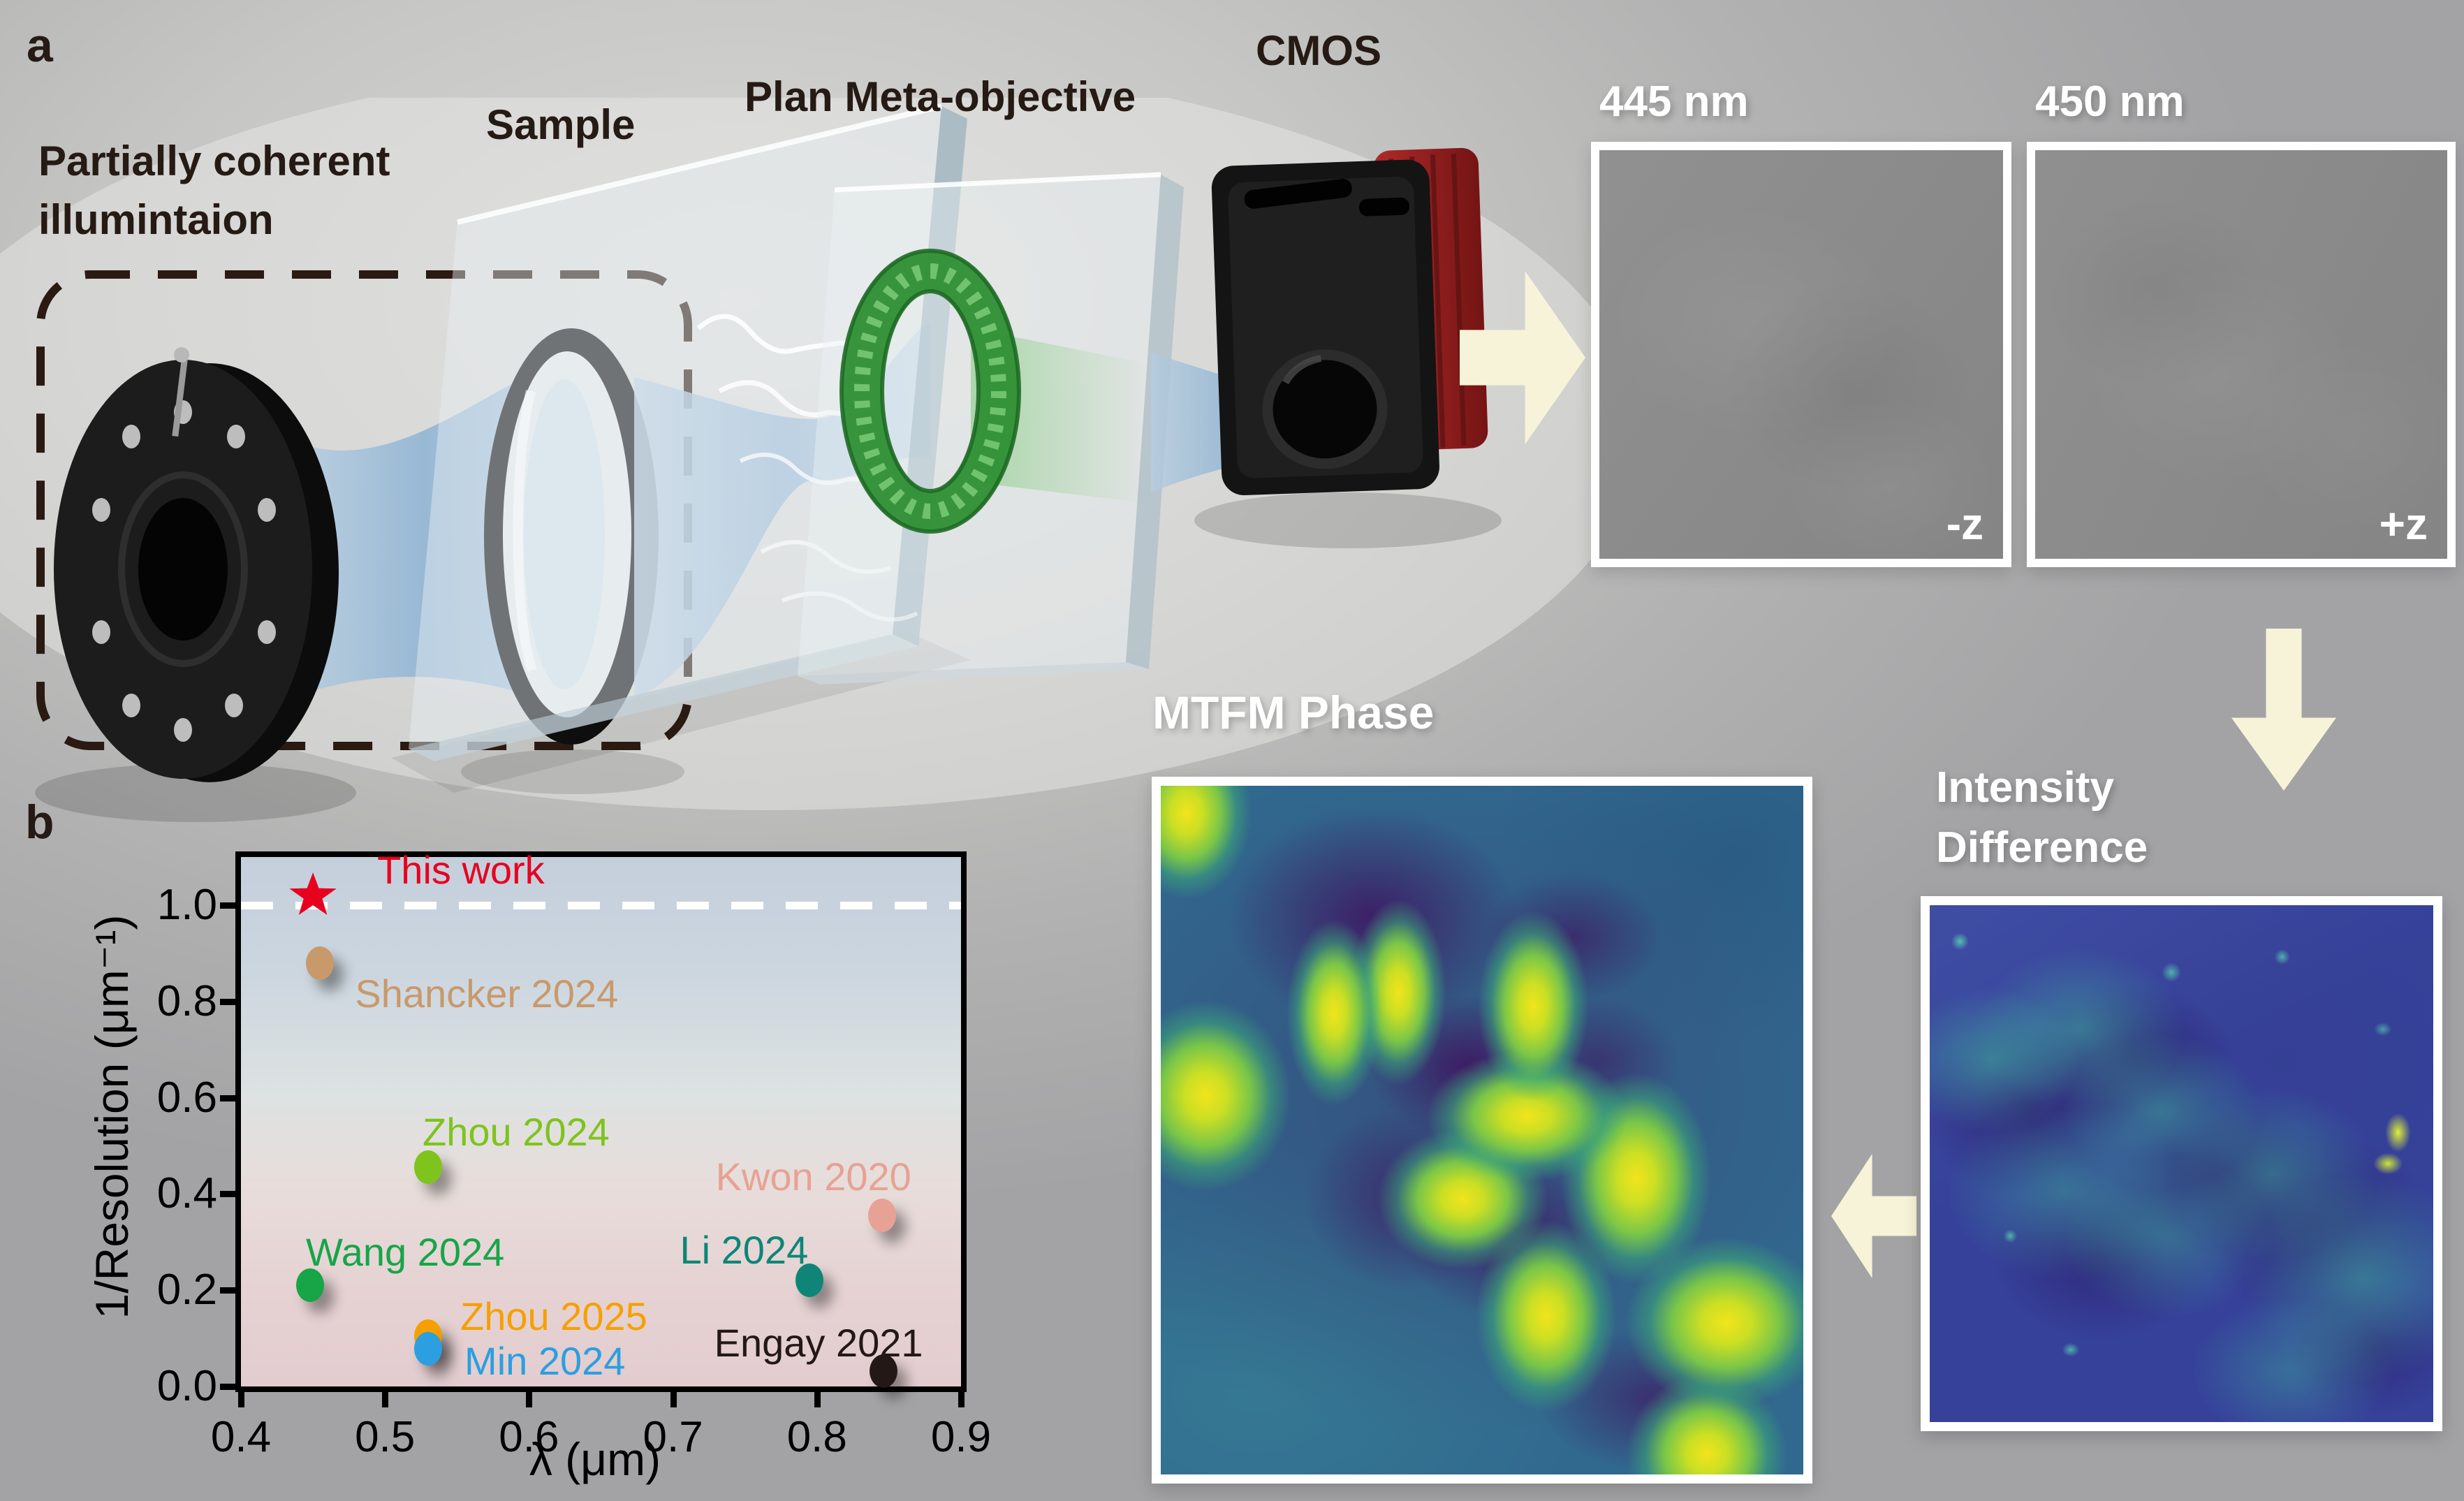  Describe the element at coordinates (186, 1000) in the screenshot. I see `y-tick-label: 0.8` at that location.